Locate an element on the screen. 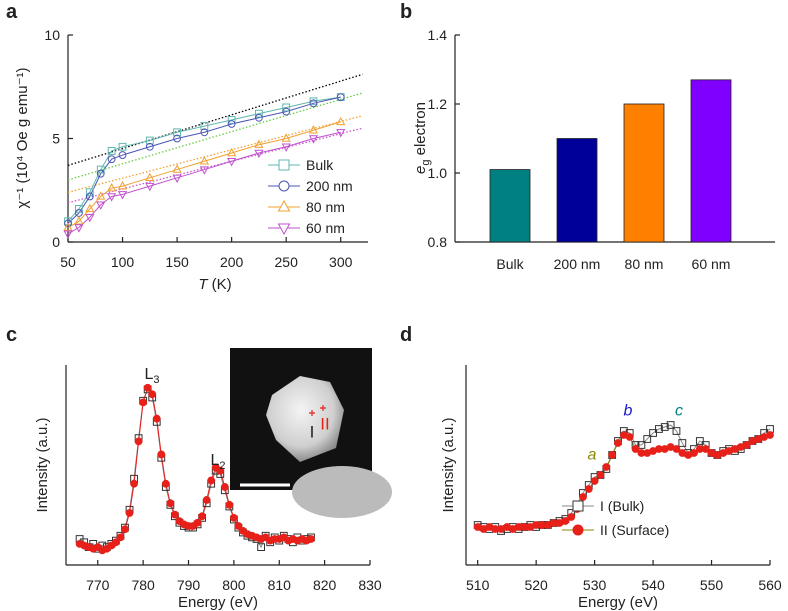 This screenshot has height=611, width=788. x-tick-label: 510 is located at coordinates (478, 585).